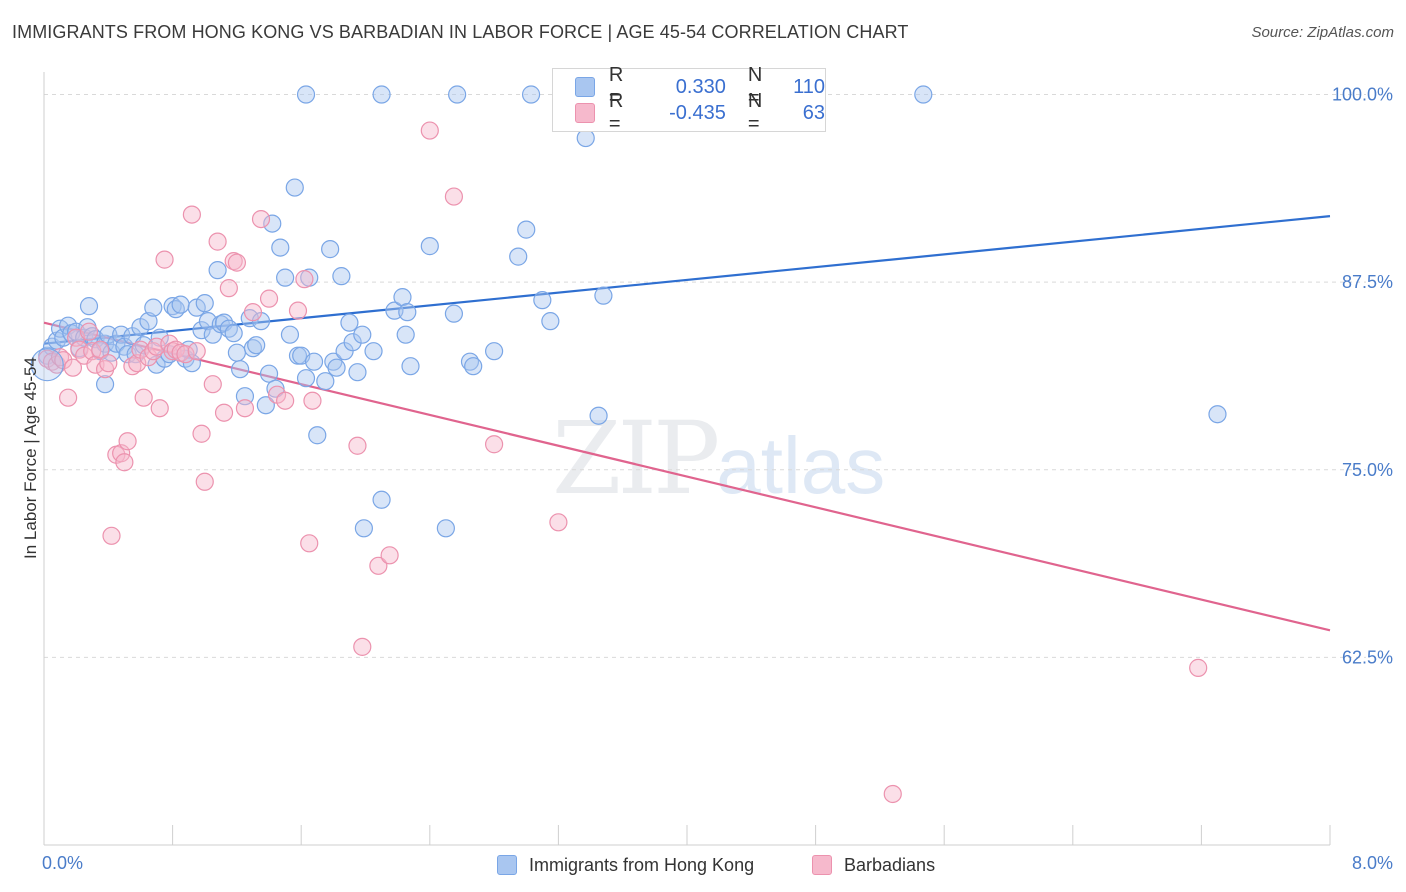 The image size is (1406, 892). I want to click on legend-row-barbadians: R = -0.435 N = 63, so click(700, 112).